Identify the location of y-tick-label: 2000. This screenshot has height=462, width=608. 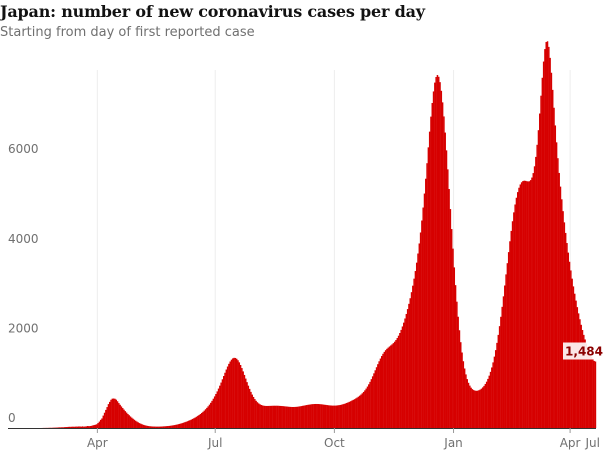
(23, 328).